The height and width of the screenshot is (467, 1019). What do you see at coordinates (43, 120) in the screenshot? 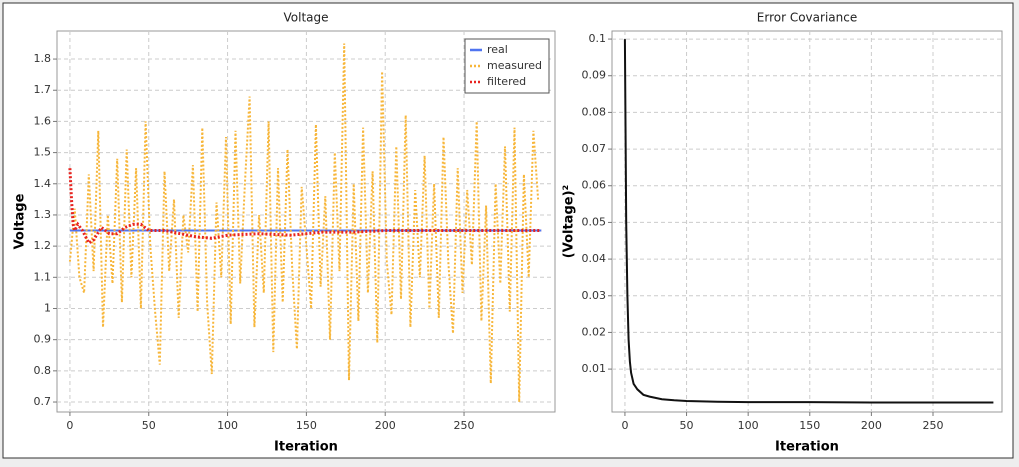
I see `y-tick-label: 1.6` at bounding box center [43, 120].